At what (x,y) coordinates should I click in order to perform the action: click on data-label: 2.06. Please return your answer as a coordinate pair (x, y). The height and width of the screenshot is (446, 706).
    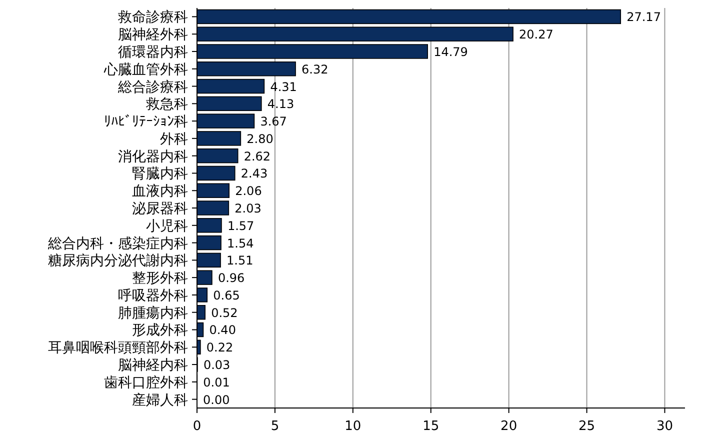
    Looking at the image, I should click on (248, 191).